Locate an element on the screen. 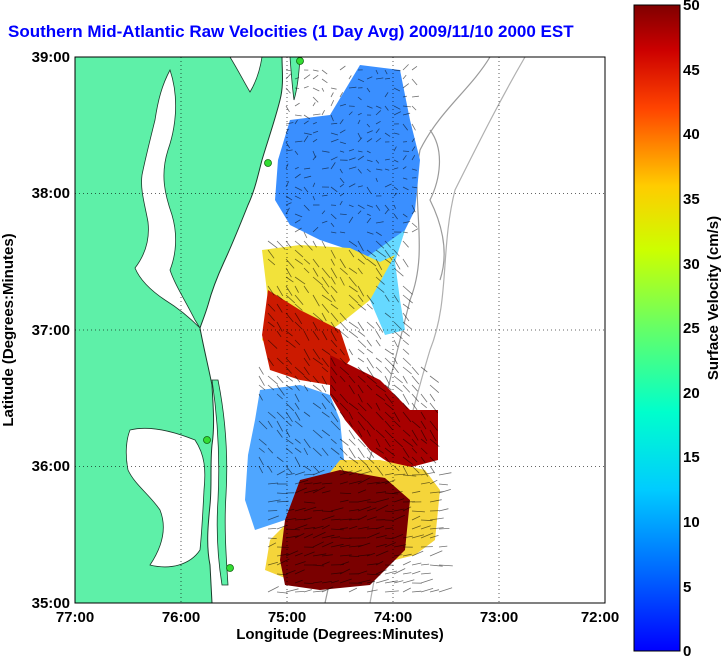 This screenshot has width=724, height=659. station-marker is located at coordinates (230, 568).